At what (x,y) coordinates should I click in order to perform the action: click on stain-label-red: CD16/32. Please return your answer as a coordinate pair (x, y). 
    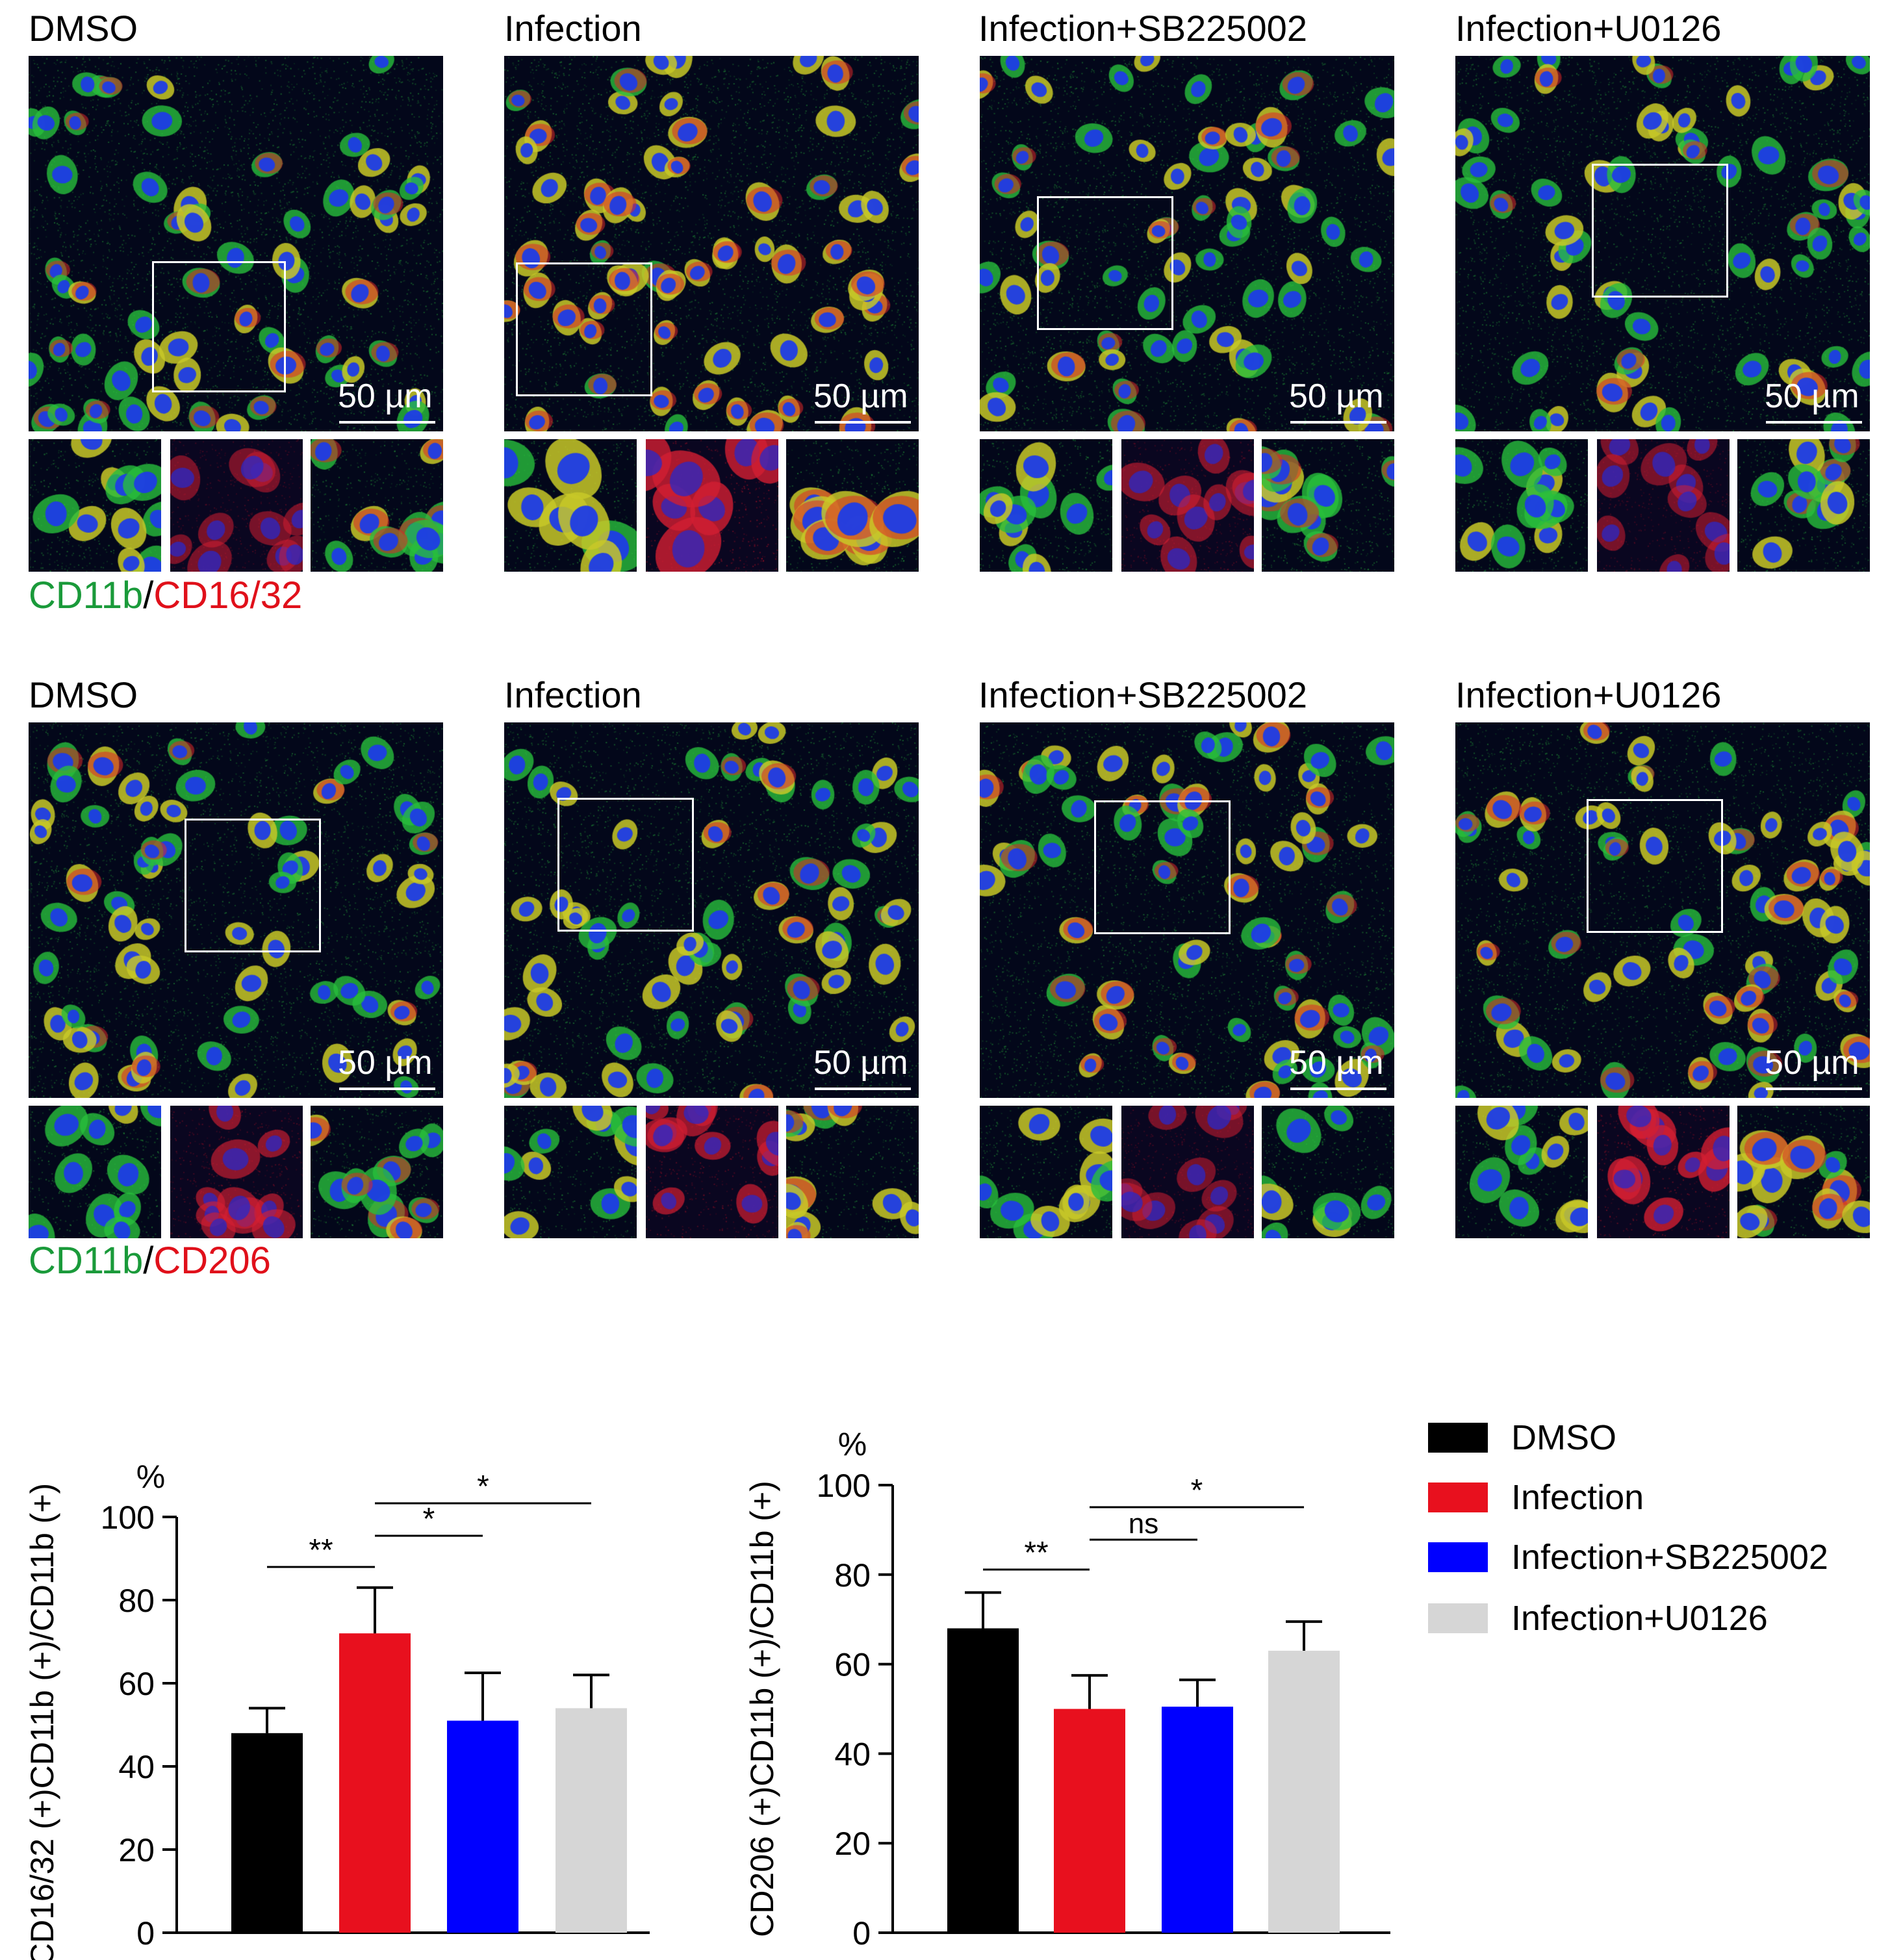
    Looking at the image, I should click on (228, 595).